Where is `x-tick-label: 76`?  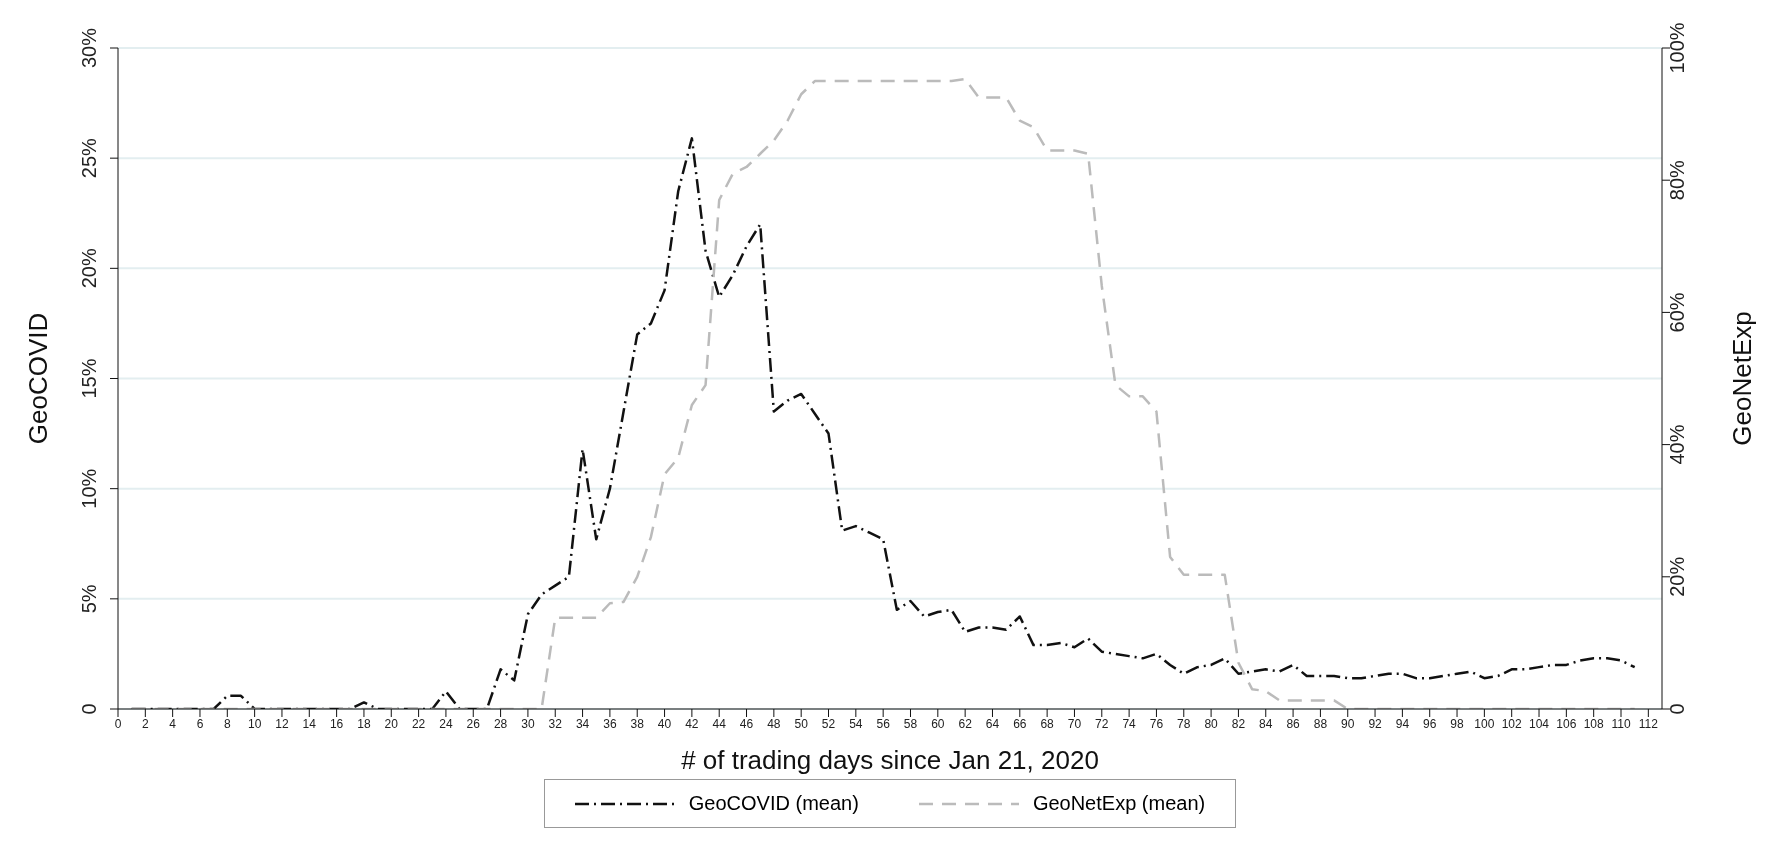 x-tick-label: 76 is located at coordinates (1156, 723).